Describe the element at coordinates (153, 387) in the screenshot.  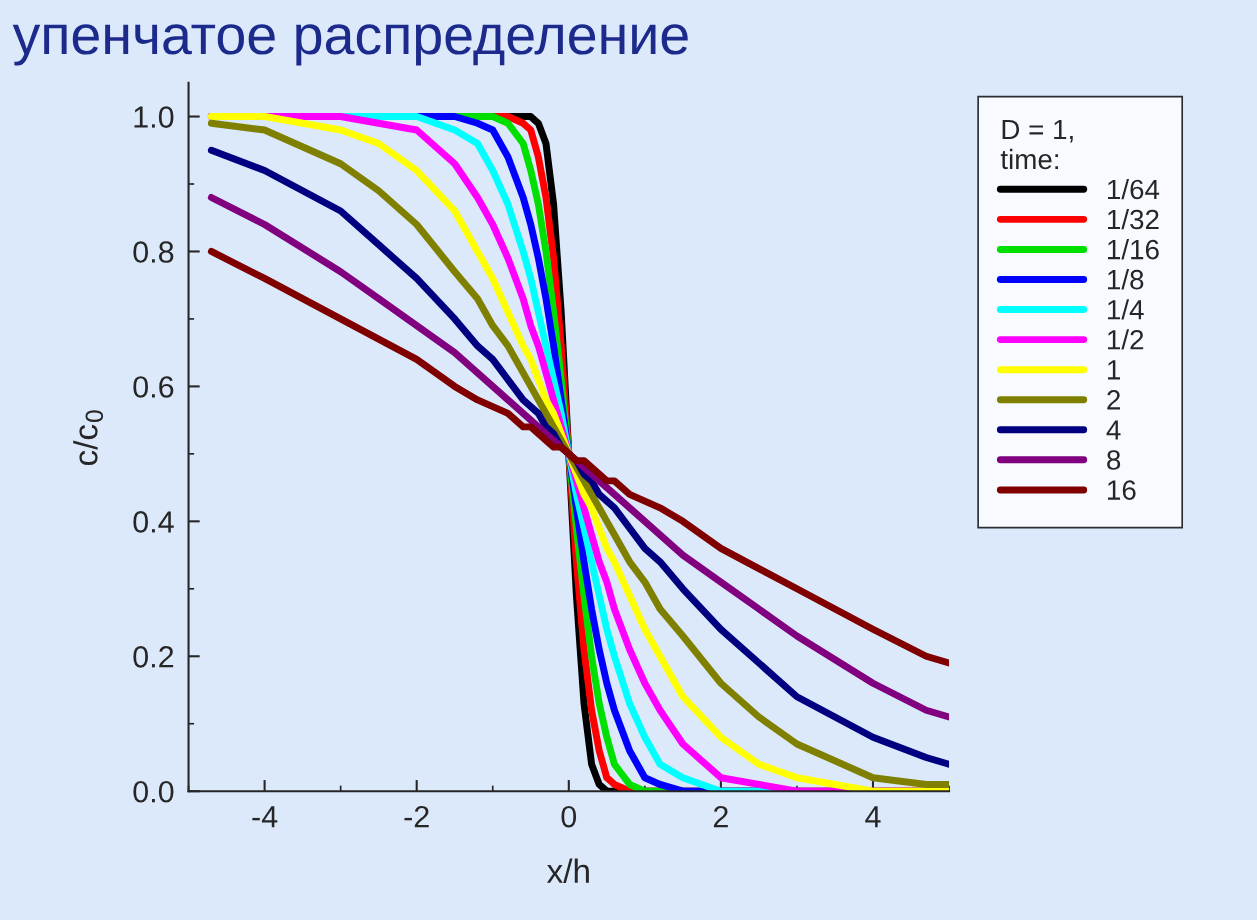
I see `y-tick-label: 0.6` at that location.